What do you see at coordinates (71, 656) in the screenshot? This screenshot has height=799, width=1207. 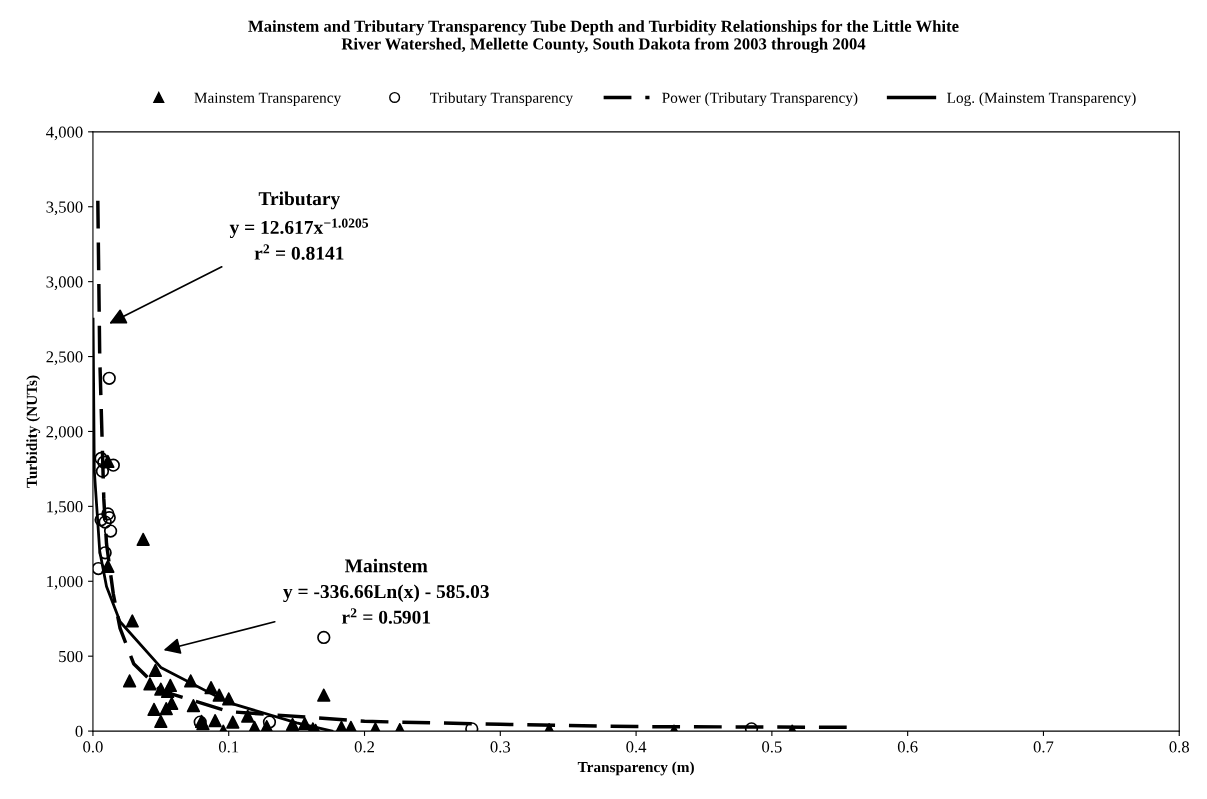 I see `y-tick-label: 500` at bounding box center [71, 656].